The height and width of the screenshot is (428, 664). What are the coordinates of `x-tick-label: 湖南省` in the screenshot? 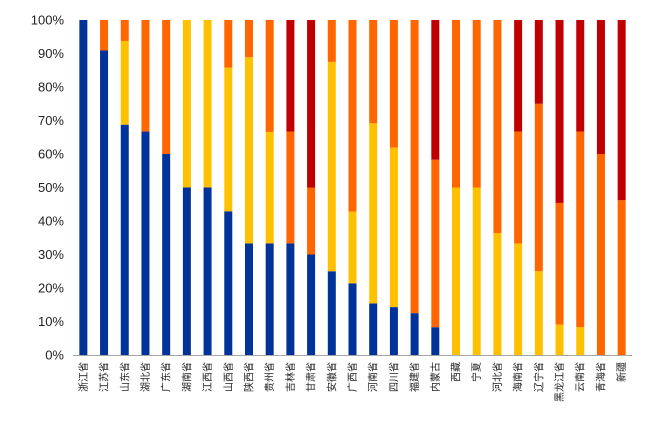 It's located at (186, 377).